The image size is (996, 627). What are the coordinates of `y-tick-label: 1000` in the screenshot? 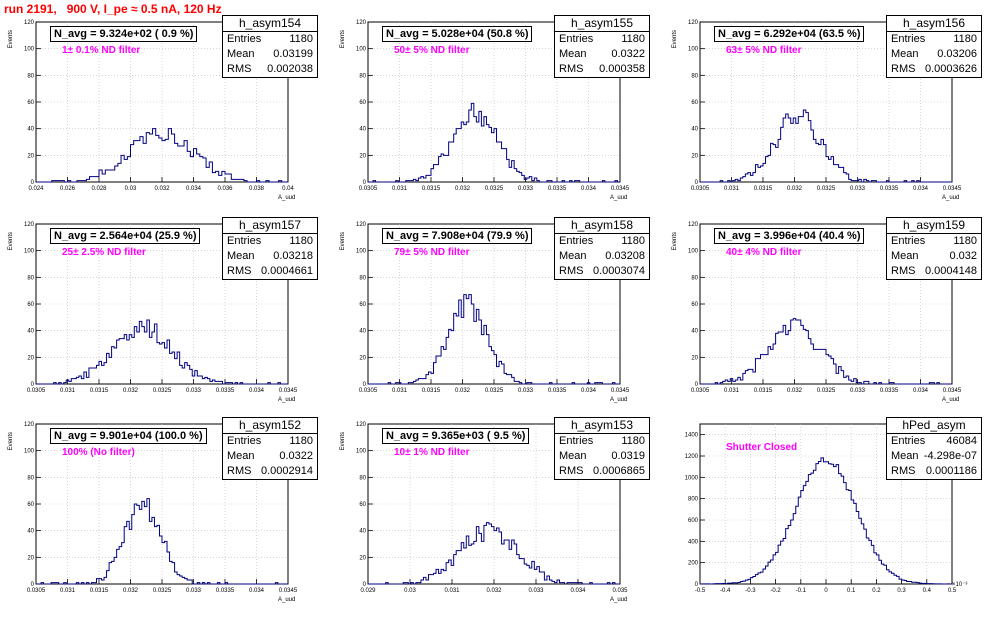 It's located at (692, 478).